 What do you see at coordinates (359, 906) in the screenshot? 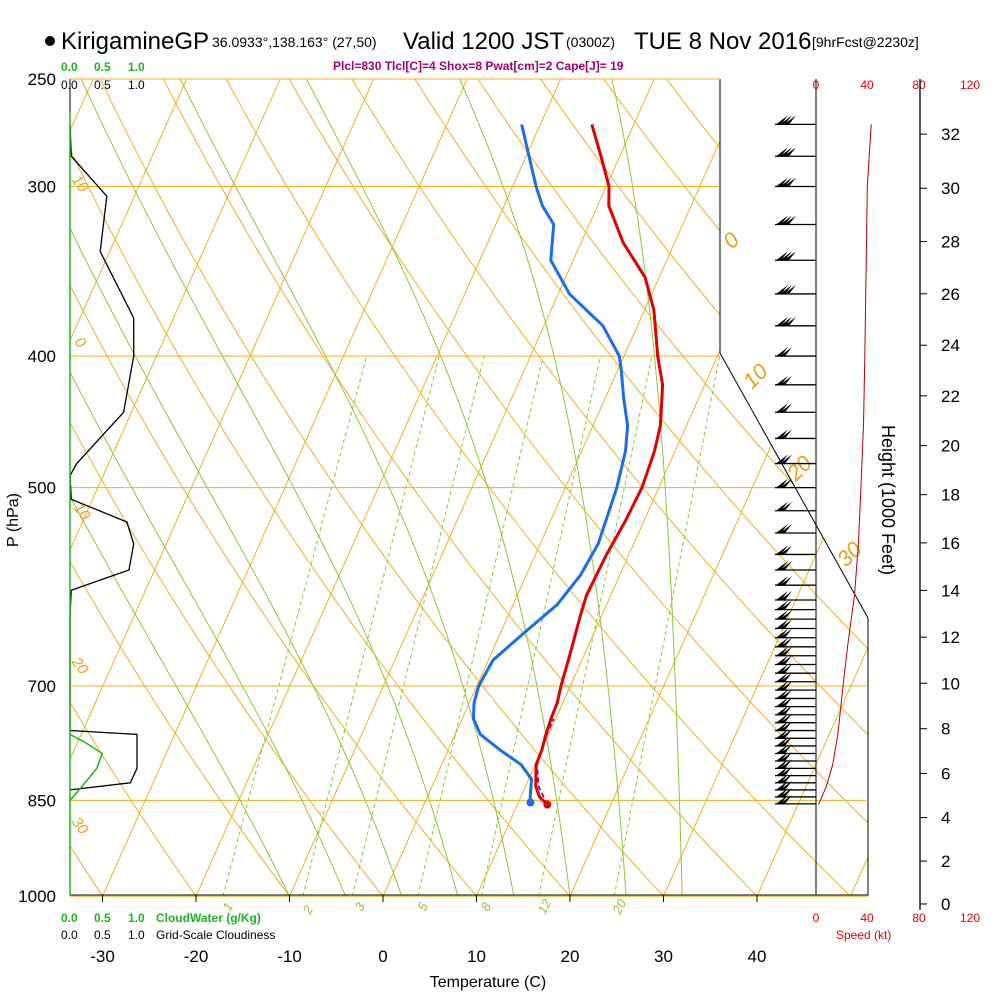
I see `mixing-ratio-label: 3` at bounding box center [359, 906].